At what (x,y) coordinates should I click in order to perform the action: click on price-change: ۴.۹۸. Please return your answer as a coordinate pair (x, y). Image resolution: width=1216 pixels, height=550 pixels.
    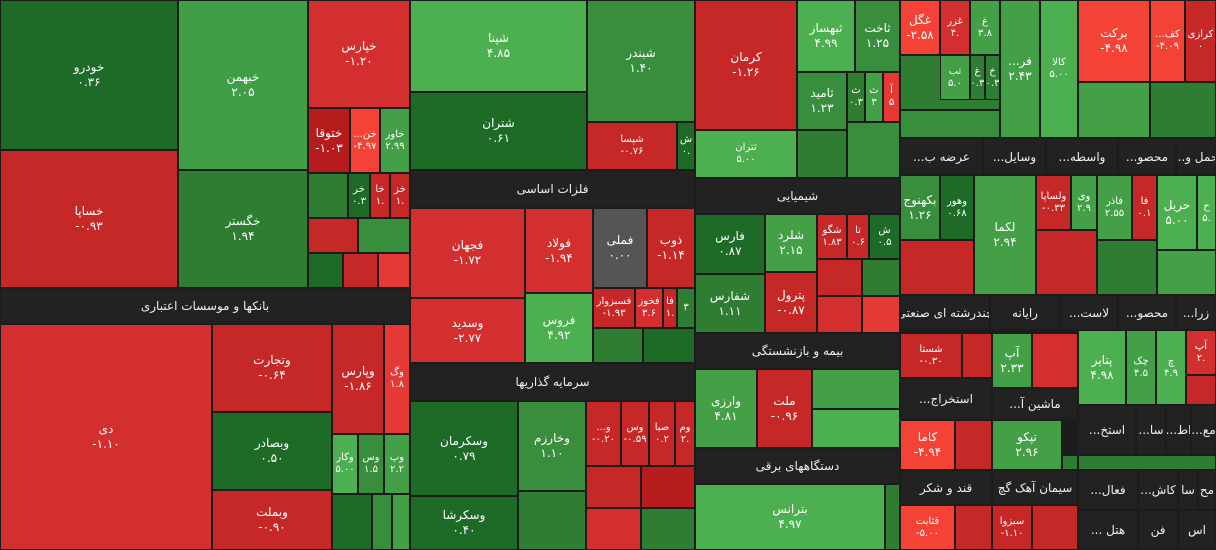
    Looking at the image, I should click on (1102, 374).